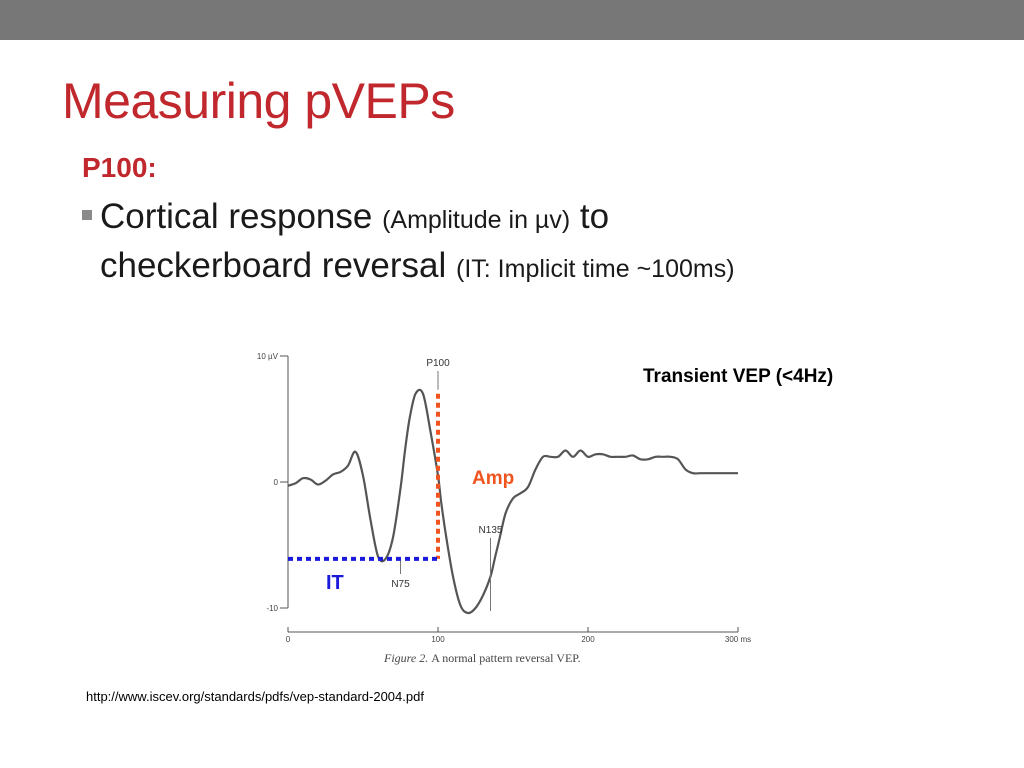  What do you see at coordinates (276, 482) in the screenshot?
I see `y-tick-label: 0` at bounding box center [276, 482].